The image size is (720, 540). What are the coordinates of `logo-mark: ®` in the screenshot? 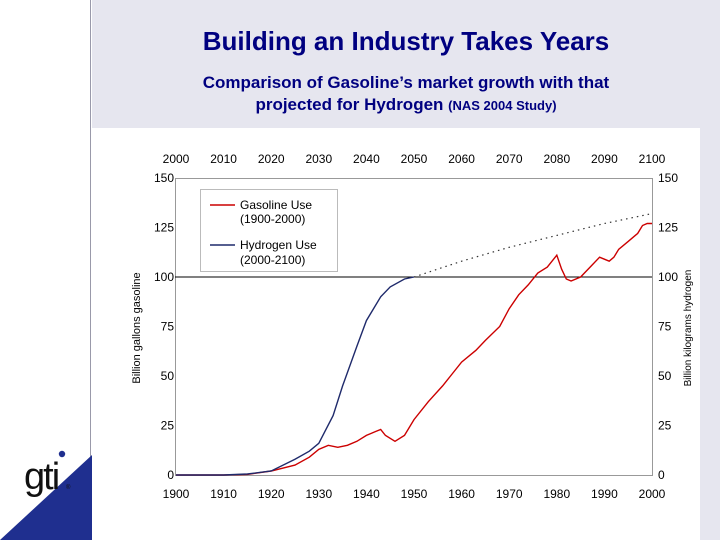 It's located at (68, 487).